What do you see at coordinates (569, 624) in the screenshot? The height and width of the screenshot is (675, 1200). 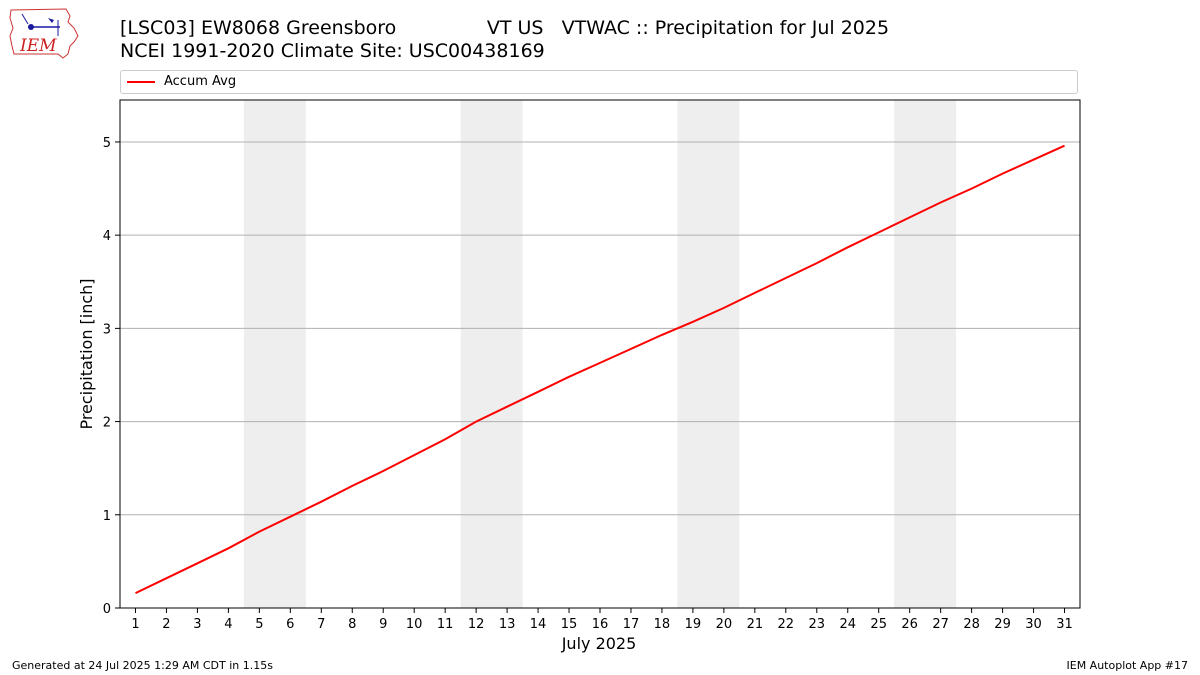 I see `x-tick-label-15: 15` at bounding box center [569, 624].